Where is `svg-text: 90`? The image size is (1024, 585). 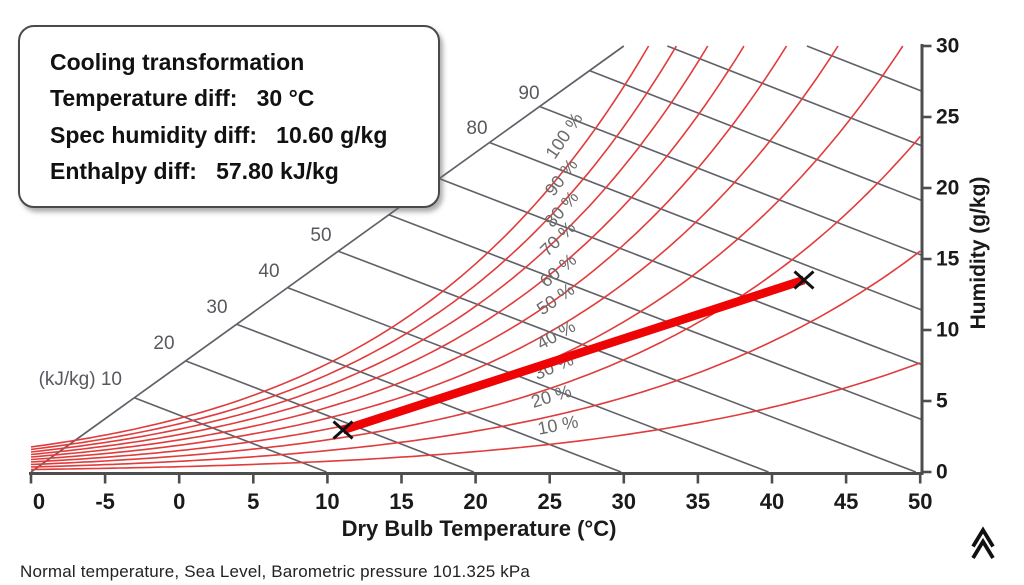 svg-text: 90 is located at coordinates (528, 93).